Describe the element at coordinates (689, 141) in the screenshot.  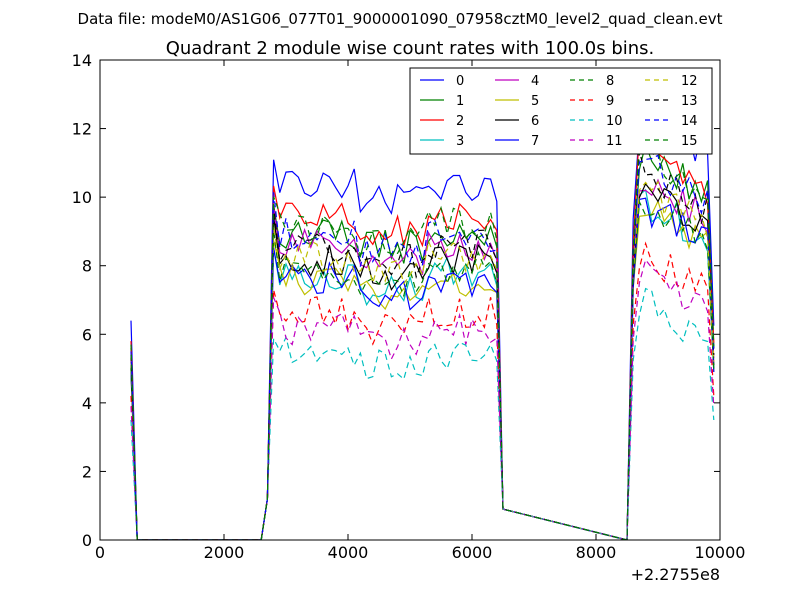
I see `legend-label-15: 15` at that location.